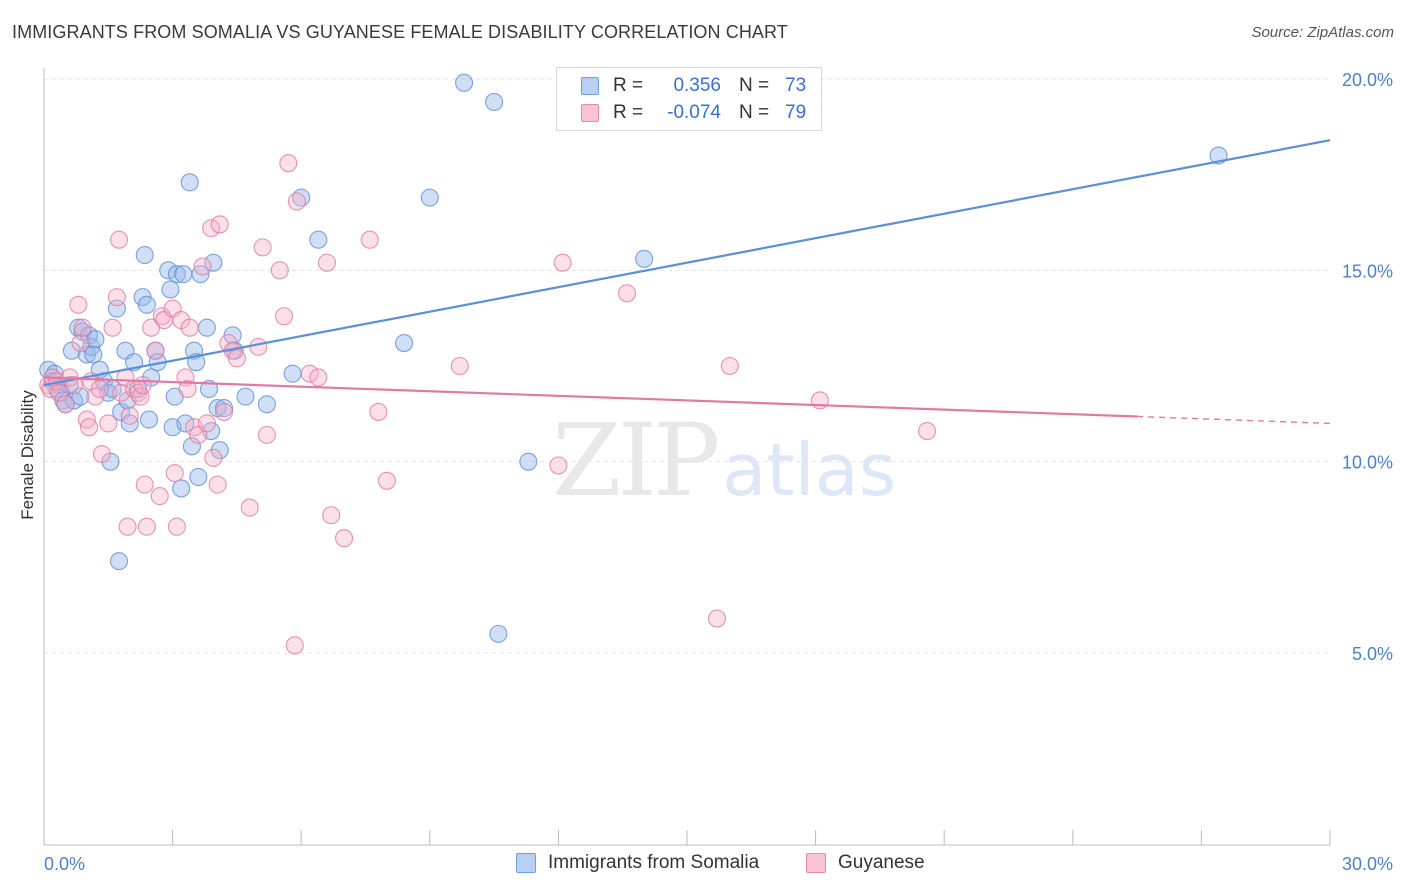  Describe the element at coordinates (526, 863) in the screenshot. I see `series-swatch-somalia` at that location.